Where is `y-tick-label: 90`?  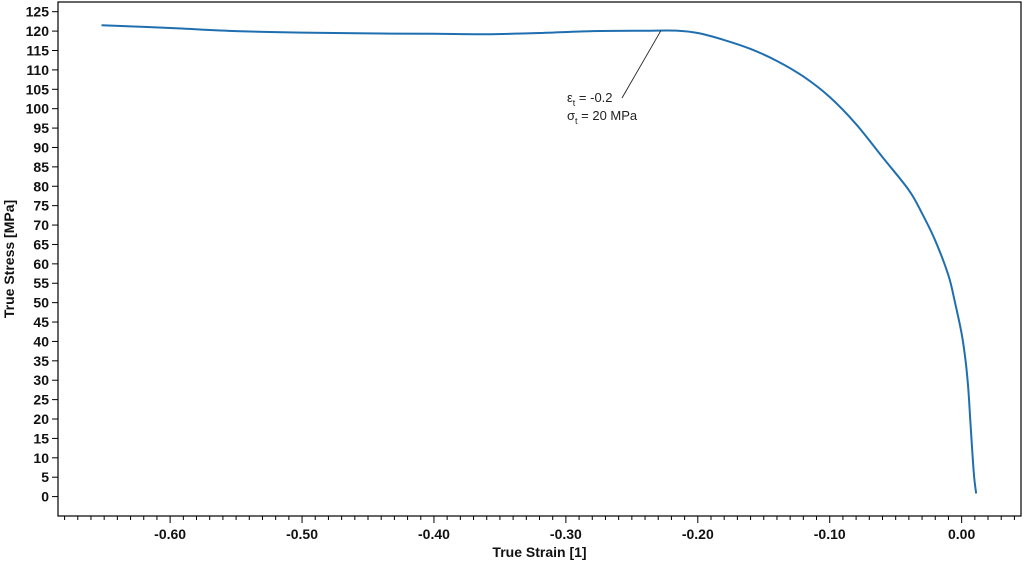 y-tick-label: 90 is located at coordinates (41, 147).